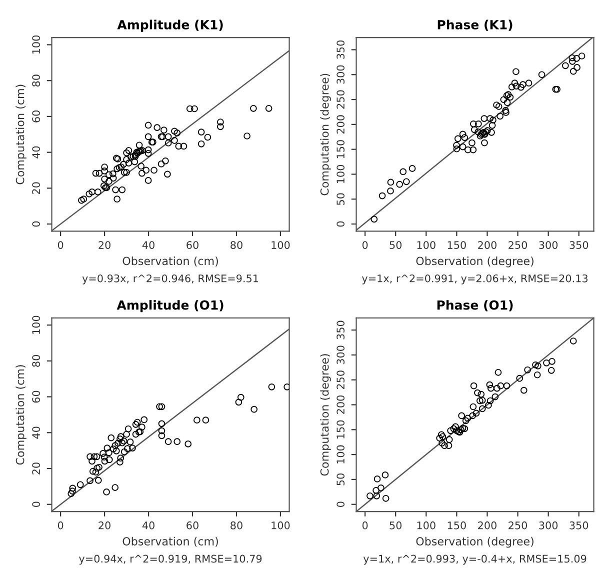 This screenshot has height=578, width=609. What do you see at coordinates (475, 279) in the screenshot?
I see `text: y=1x, r^2=0.991, y=2.06+x, RMSE=20.13` at bounding box center [475, 279].